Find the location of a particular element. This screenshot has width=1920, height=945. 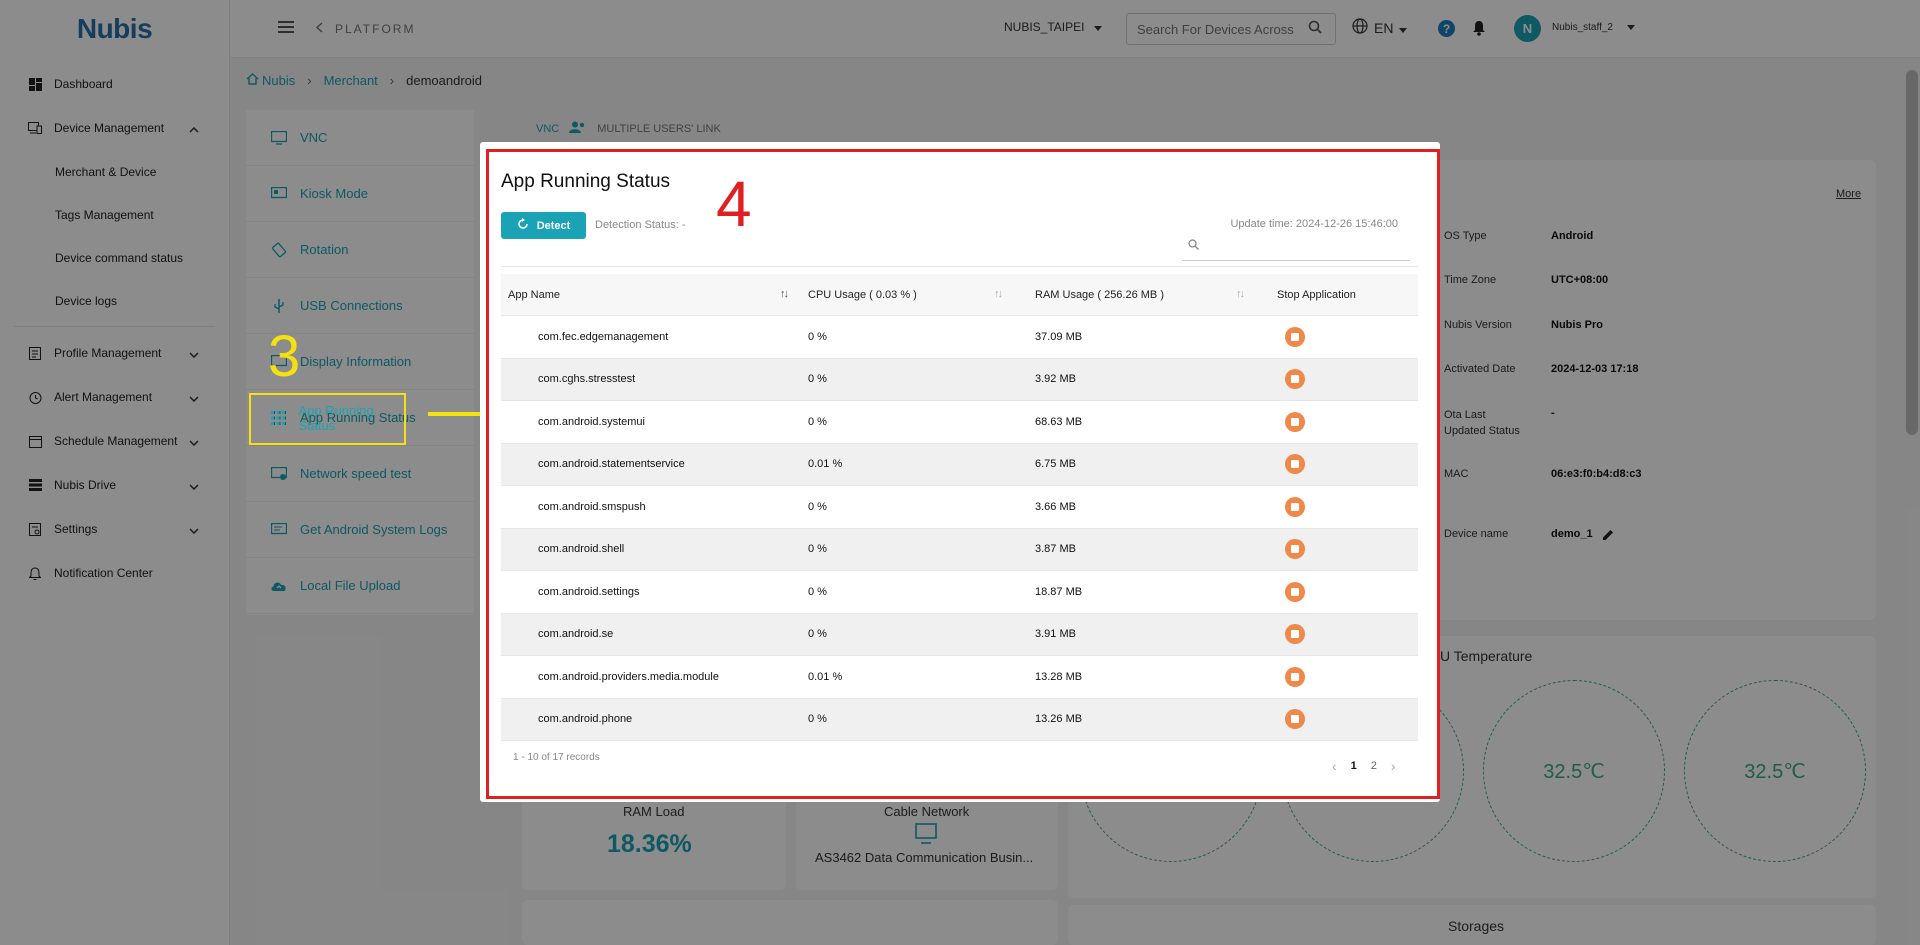

sidebar-item-label: Alert Management is located at coordinates (103, 397).